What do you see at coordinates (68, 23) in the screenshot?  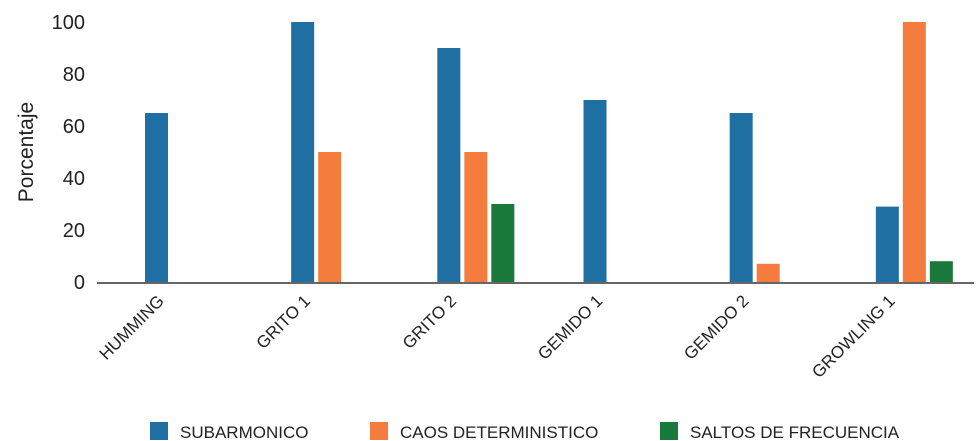 I see `y-tick-label: 100` at bounding box center [68, 23].